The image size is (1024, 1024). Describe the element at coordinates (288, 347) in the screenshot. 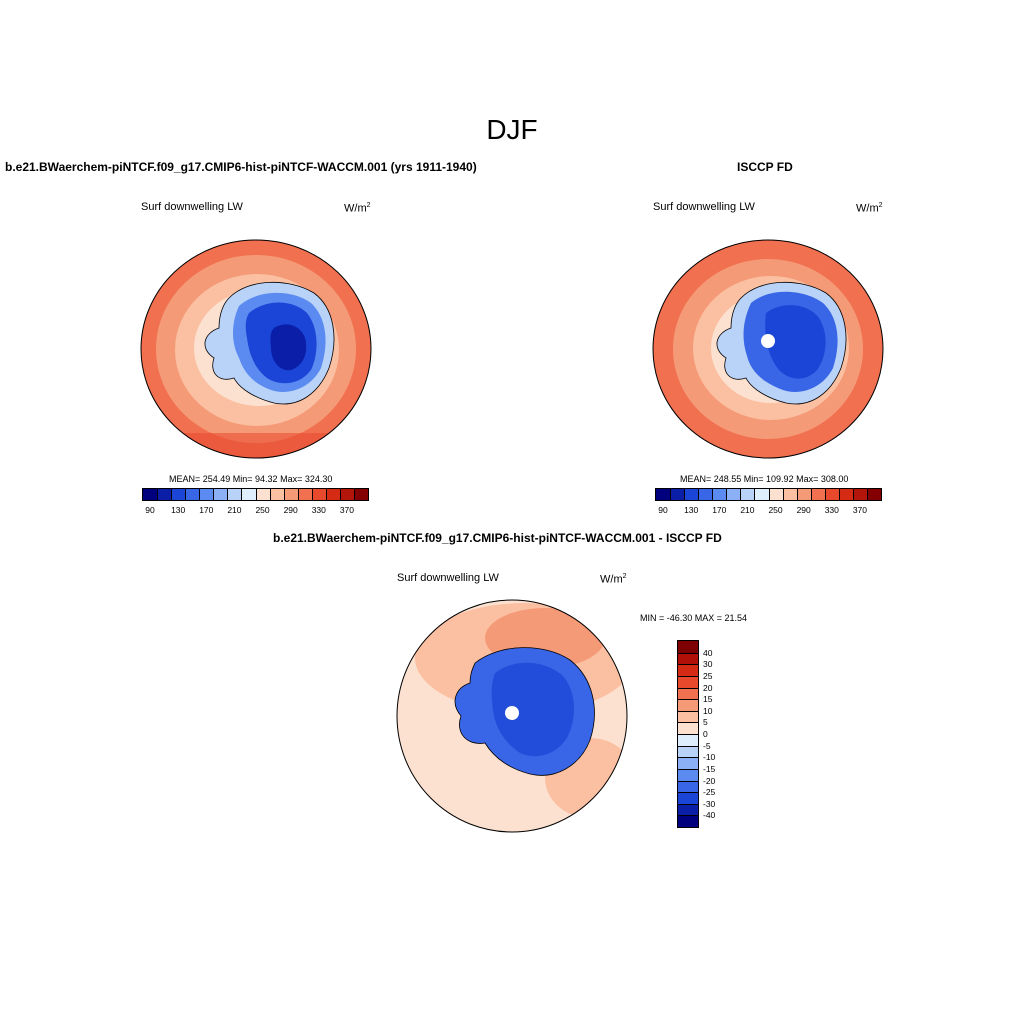

I see `panel1-contour-min` at that location.